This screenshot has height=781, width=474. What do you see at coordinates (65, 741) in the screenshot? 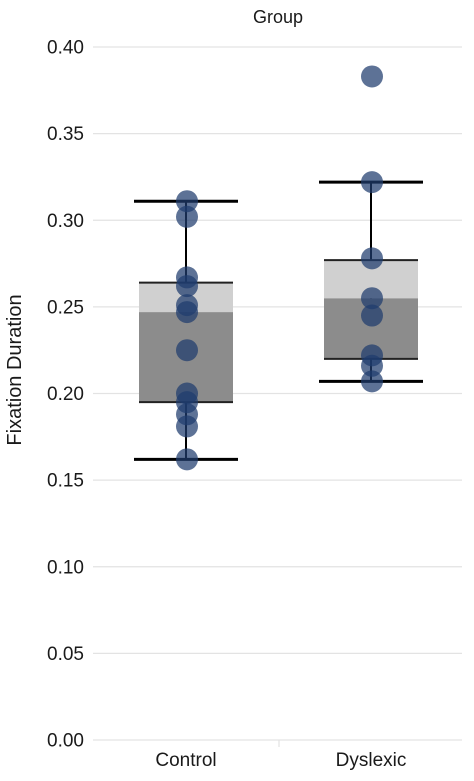
I see `y-tick-label: 0.00` at bounding box center [65, 741].